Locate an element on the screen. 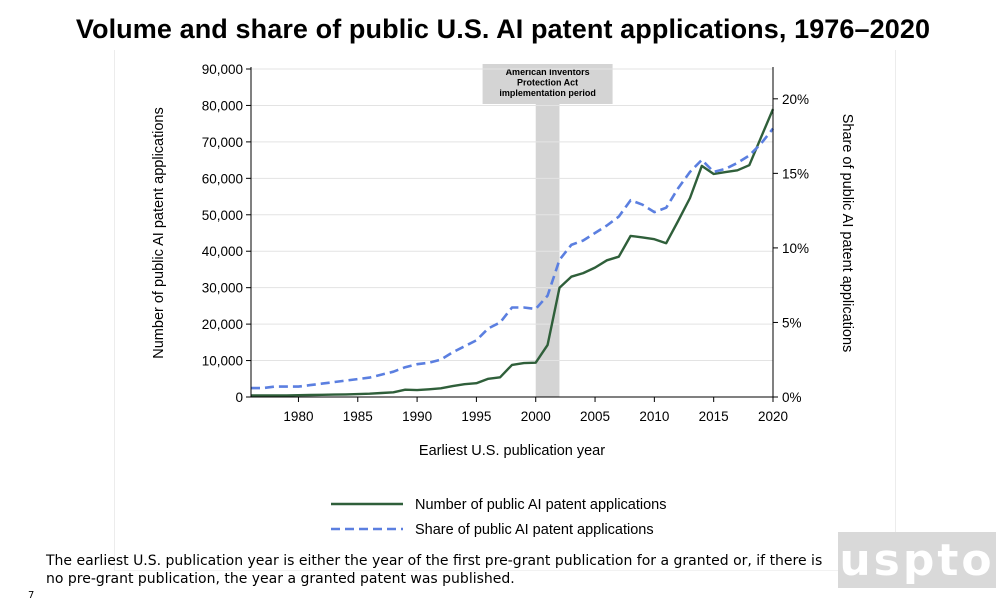  y2-tick-label: 10% is located at coordinates (795, 248).